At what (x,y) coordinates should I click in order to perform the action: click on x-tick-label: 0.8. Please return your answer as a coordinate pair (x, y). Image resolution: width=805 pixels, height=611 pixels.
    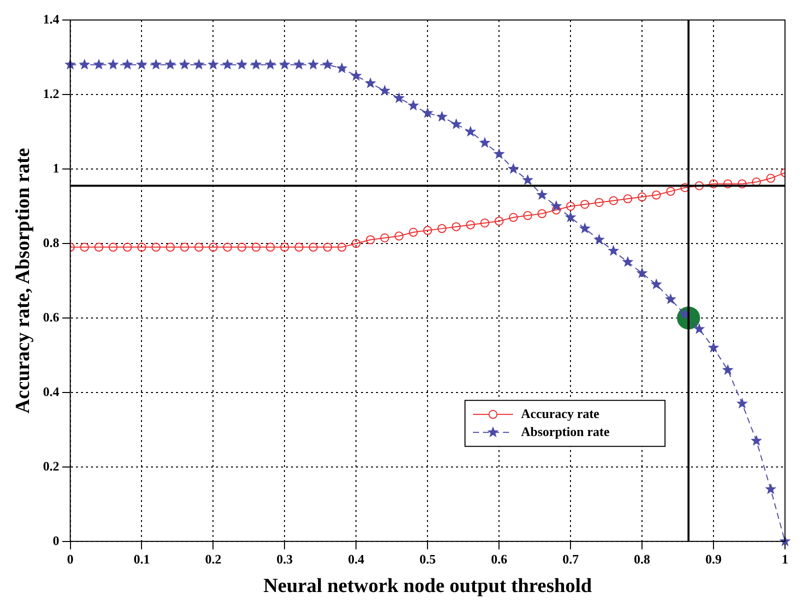
    Looking at the image, I should click on (642, 559).